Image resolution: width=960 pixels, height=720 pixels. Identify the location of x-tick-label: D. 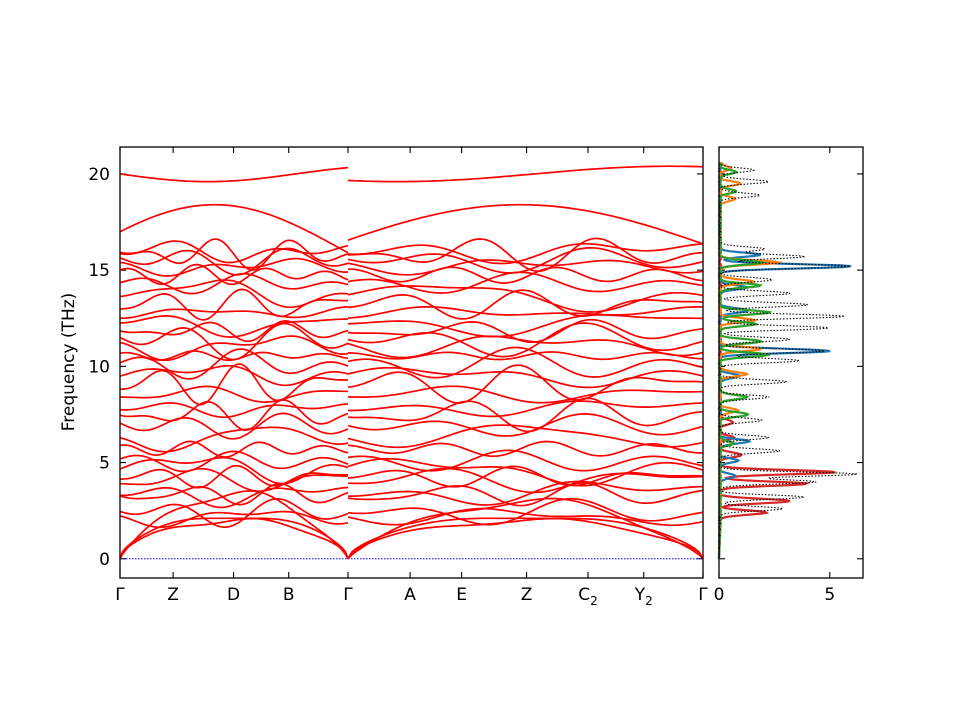
(233, 595).